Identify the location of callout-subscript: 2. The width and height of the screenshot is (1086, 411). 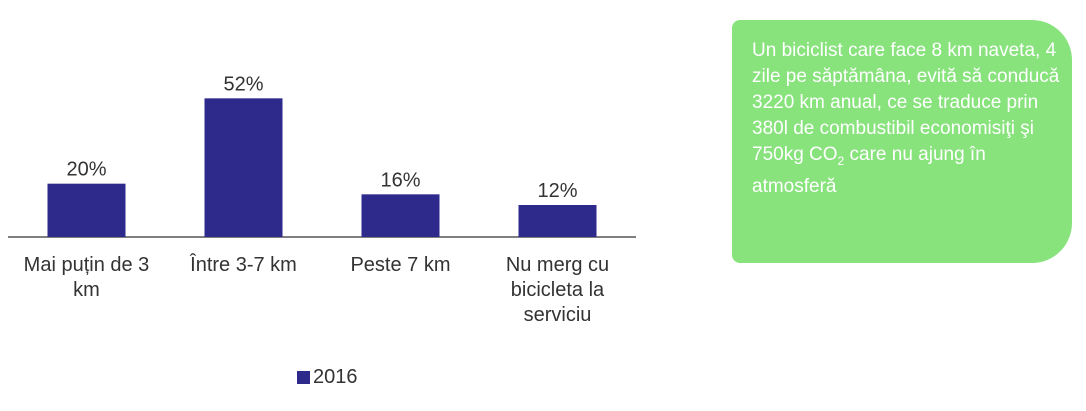
(841, 160).